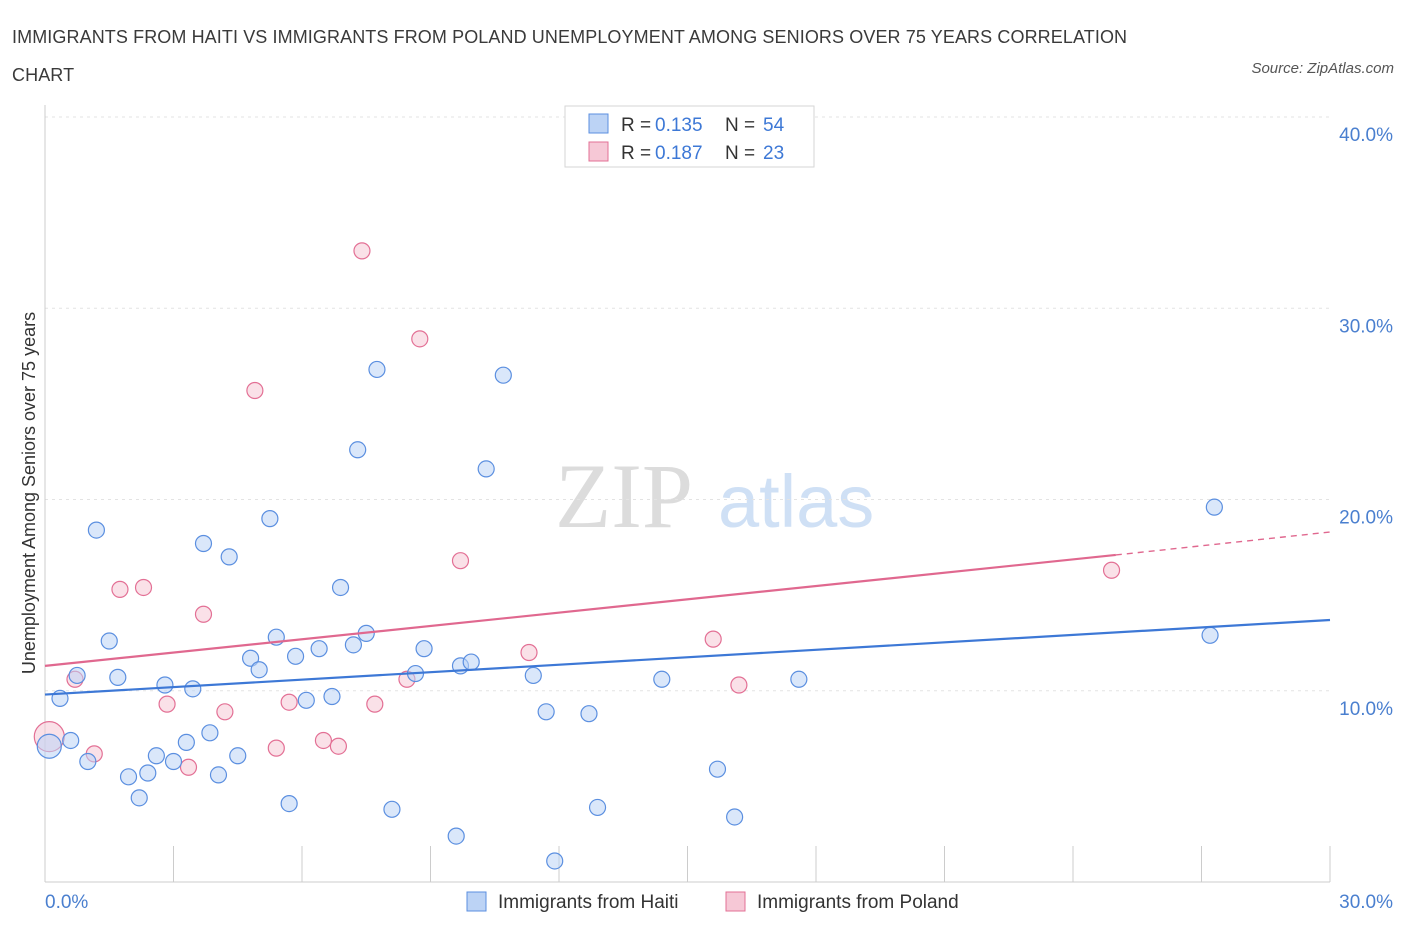 The width and height of the screenshot is (1406, 930). I want to click on series-legend-label-haiti: Immigrants from Haiti, so click(588, 902).